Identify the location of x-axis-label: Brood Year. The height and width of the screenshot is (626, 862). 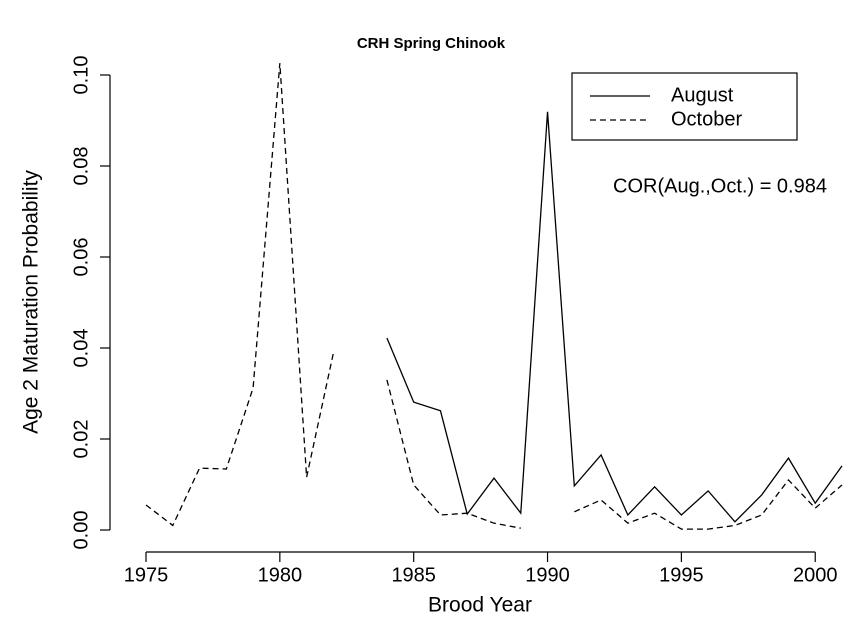
(480, 605).